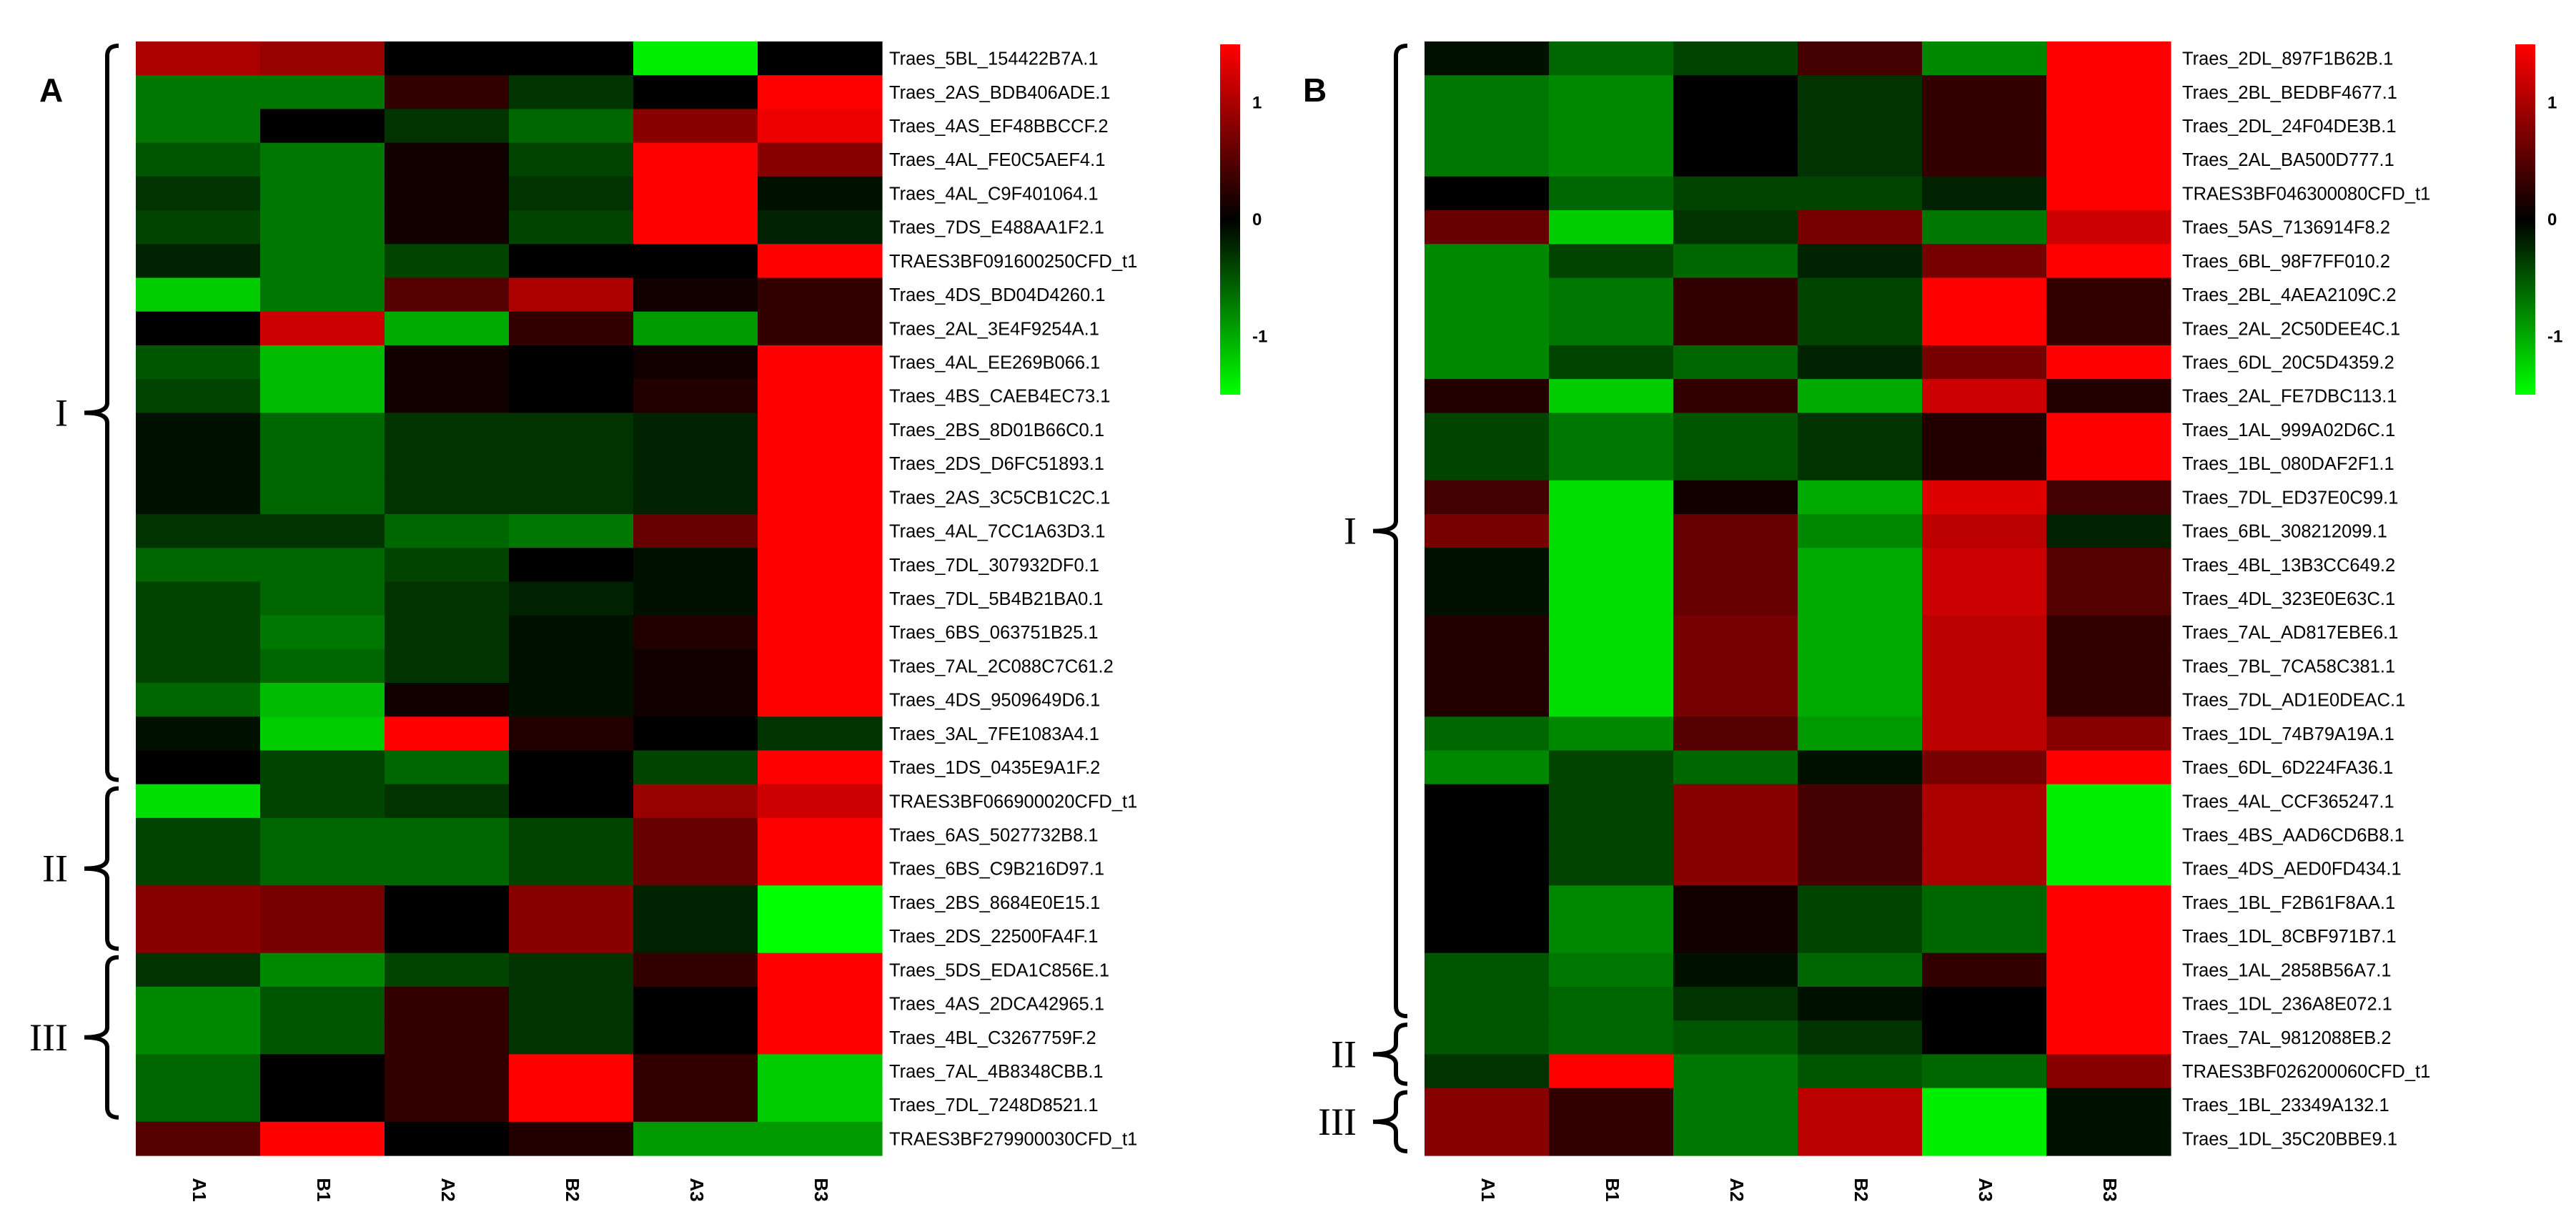 This screenshot has height=1212, width=2576. Describe the element at coordinates (997, 1072) in the screenshot. I see `row-label: Traes_7AL_4B8348CBB.1` at that location.